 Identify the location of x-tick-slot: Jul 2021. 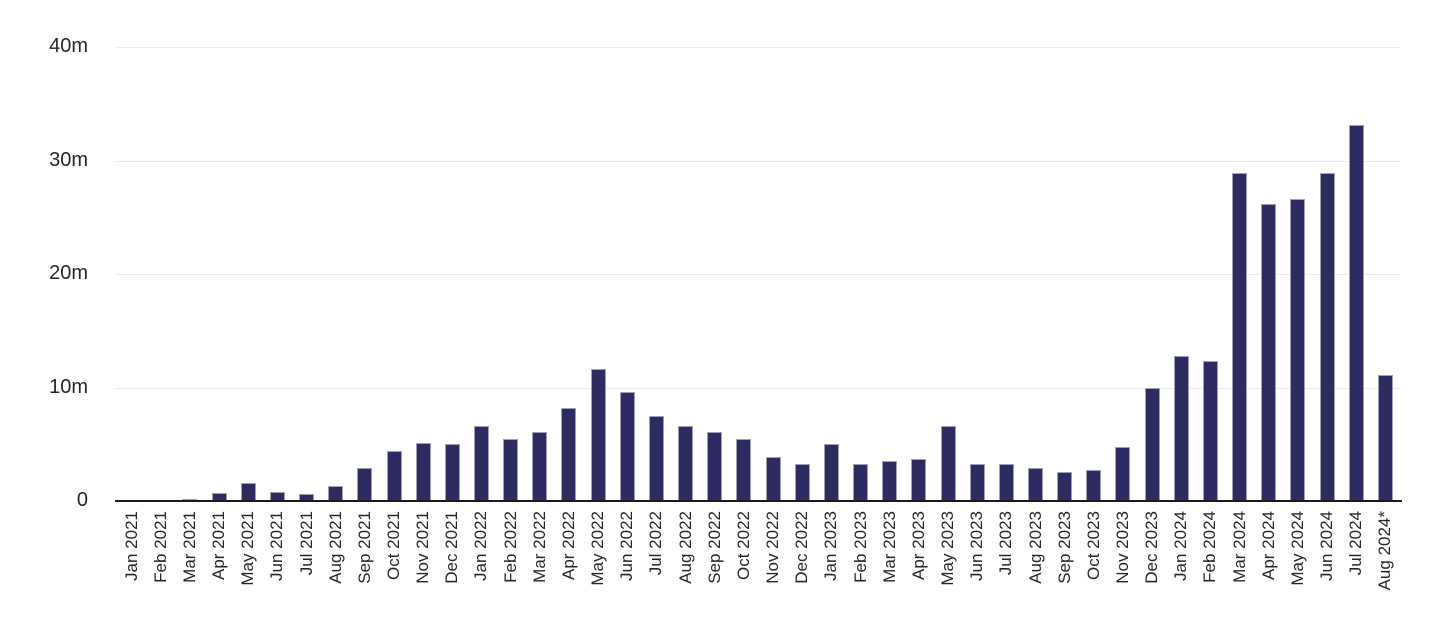
(306, 575).